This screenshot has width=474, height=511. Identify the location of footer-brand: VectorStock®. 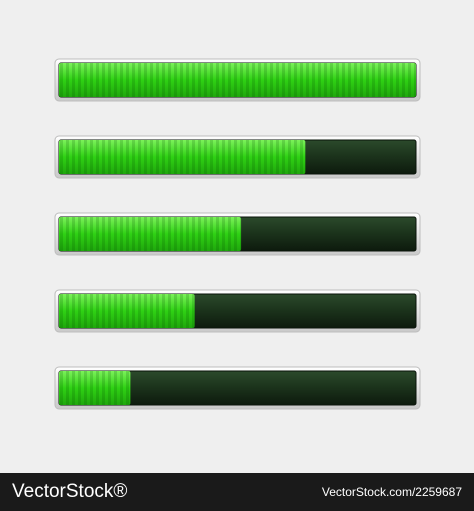
(69, 491).